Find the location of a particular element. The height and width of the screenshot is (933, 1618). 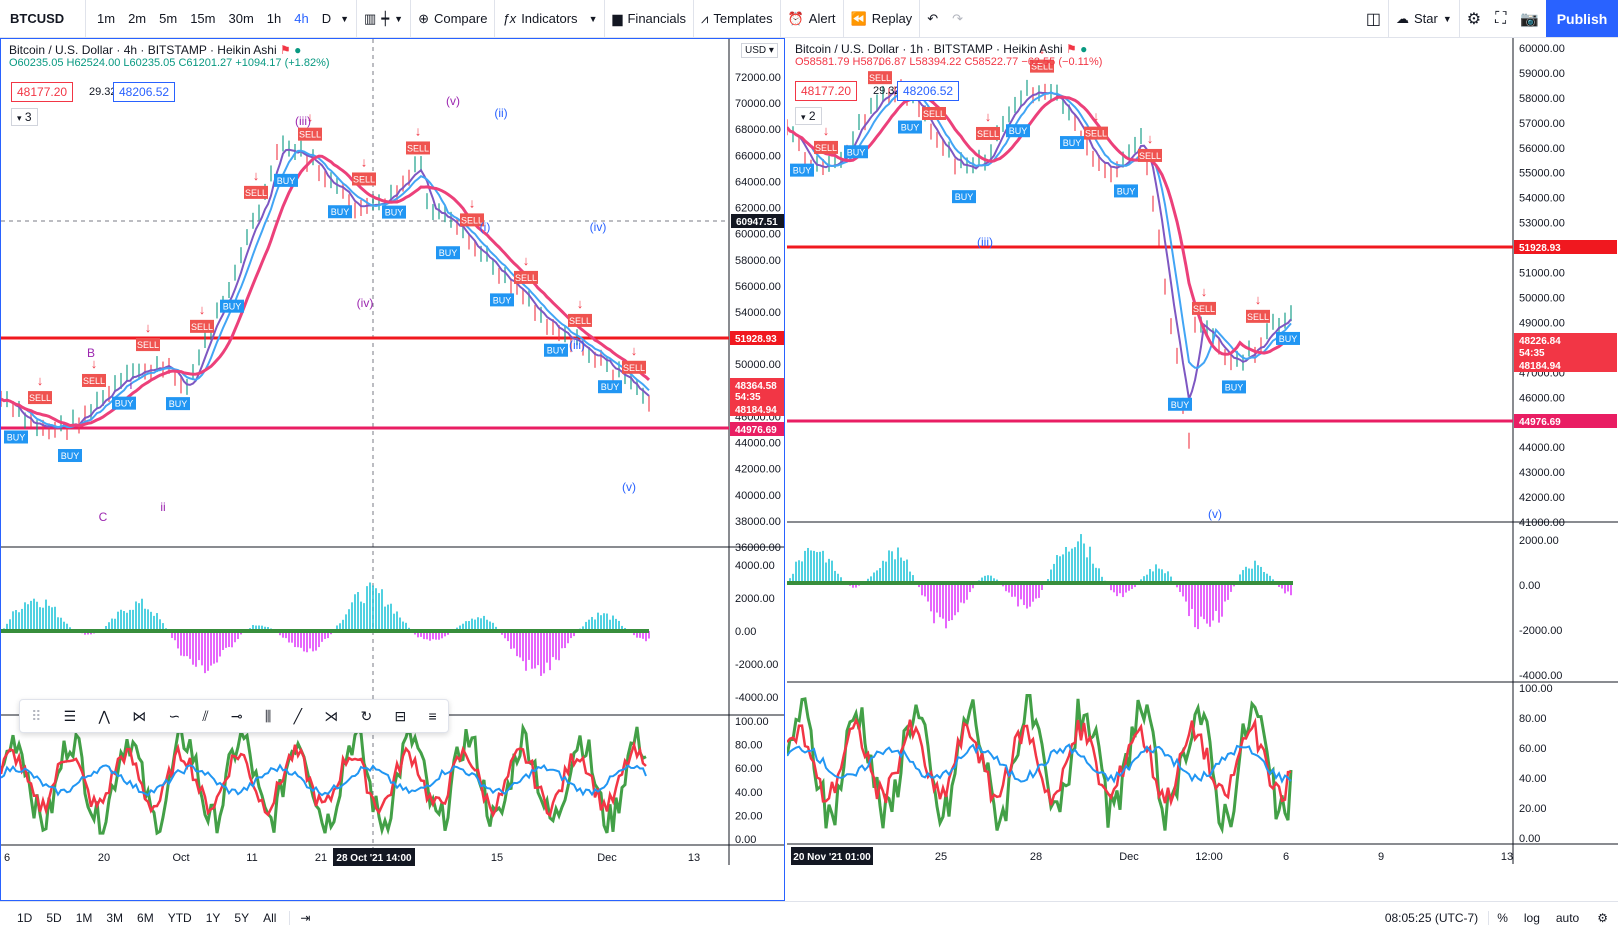

interval-30m: 30m is located at coordinates (241, 18).